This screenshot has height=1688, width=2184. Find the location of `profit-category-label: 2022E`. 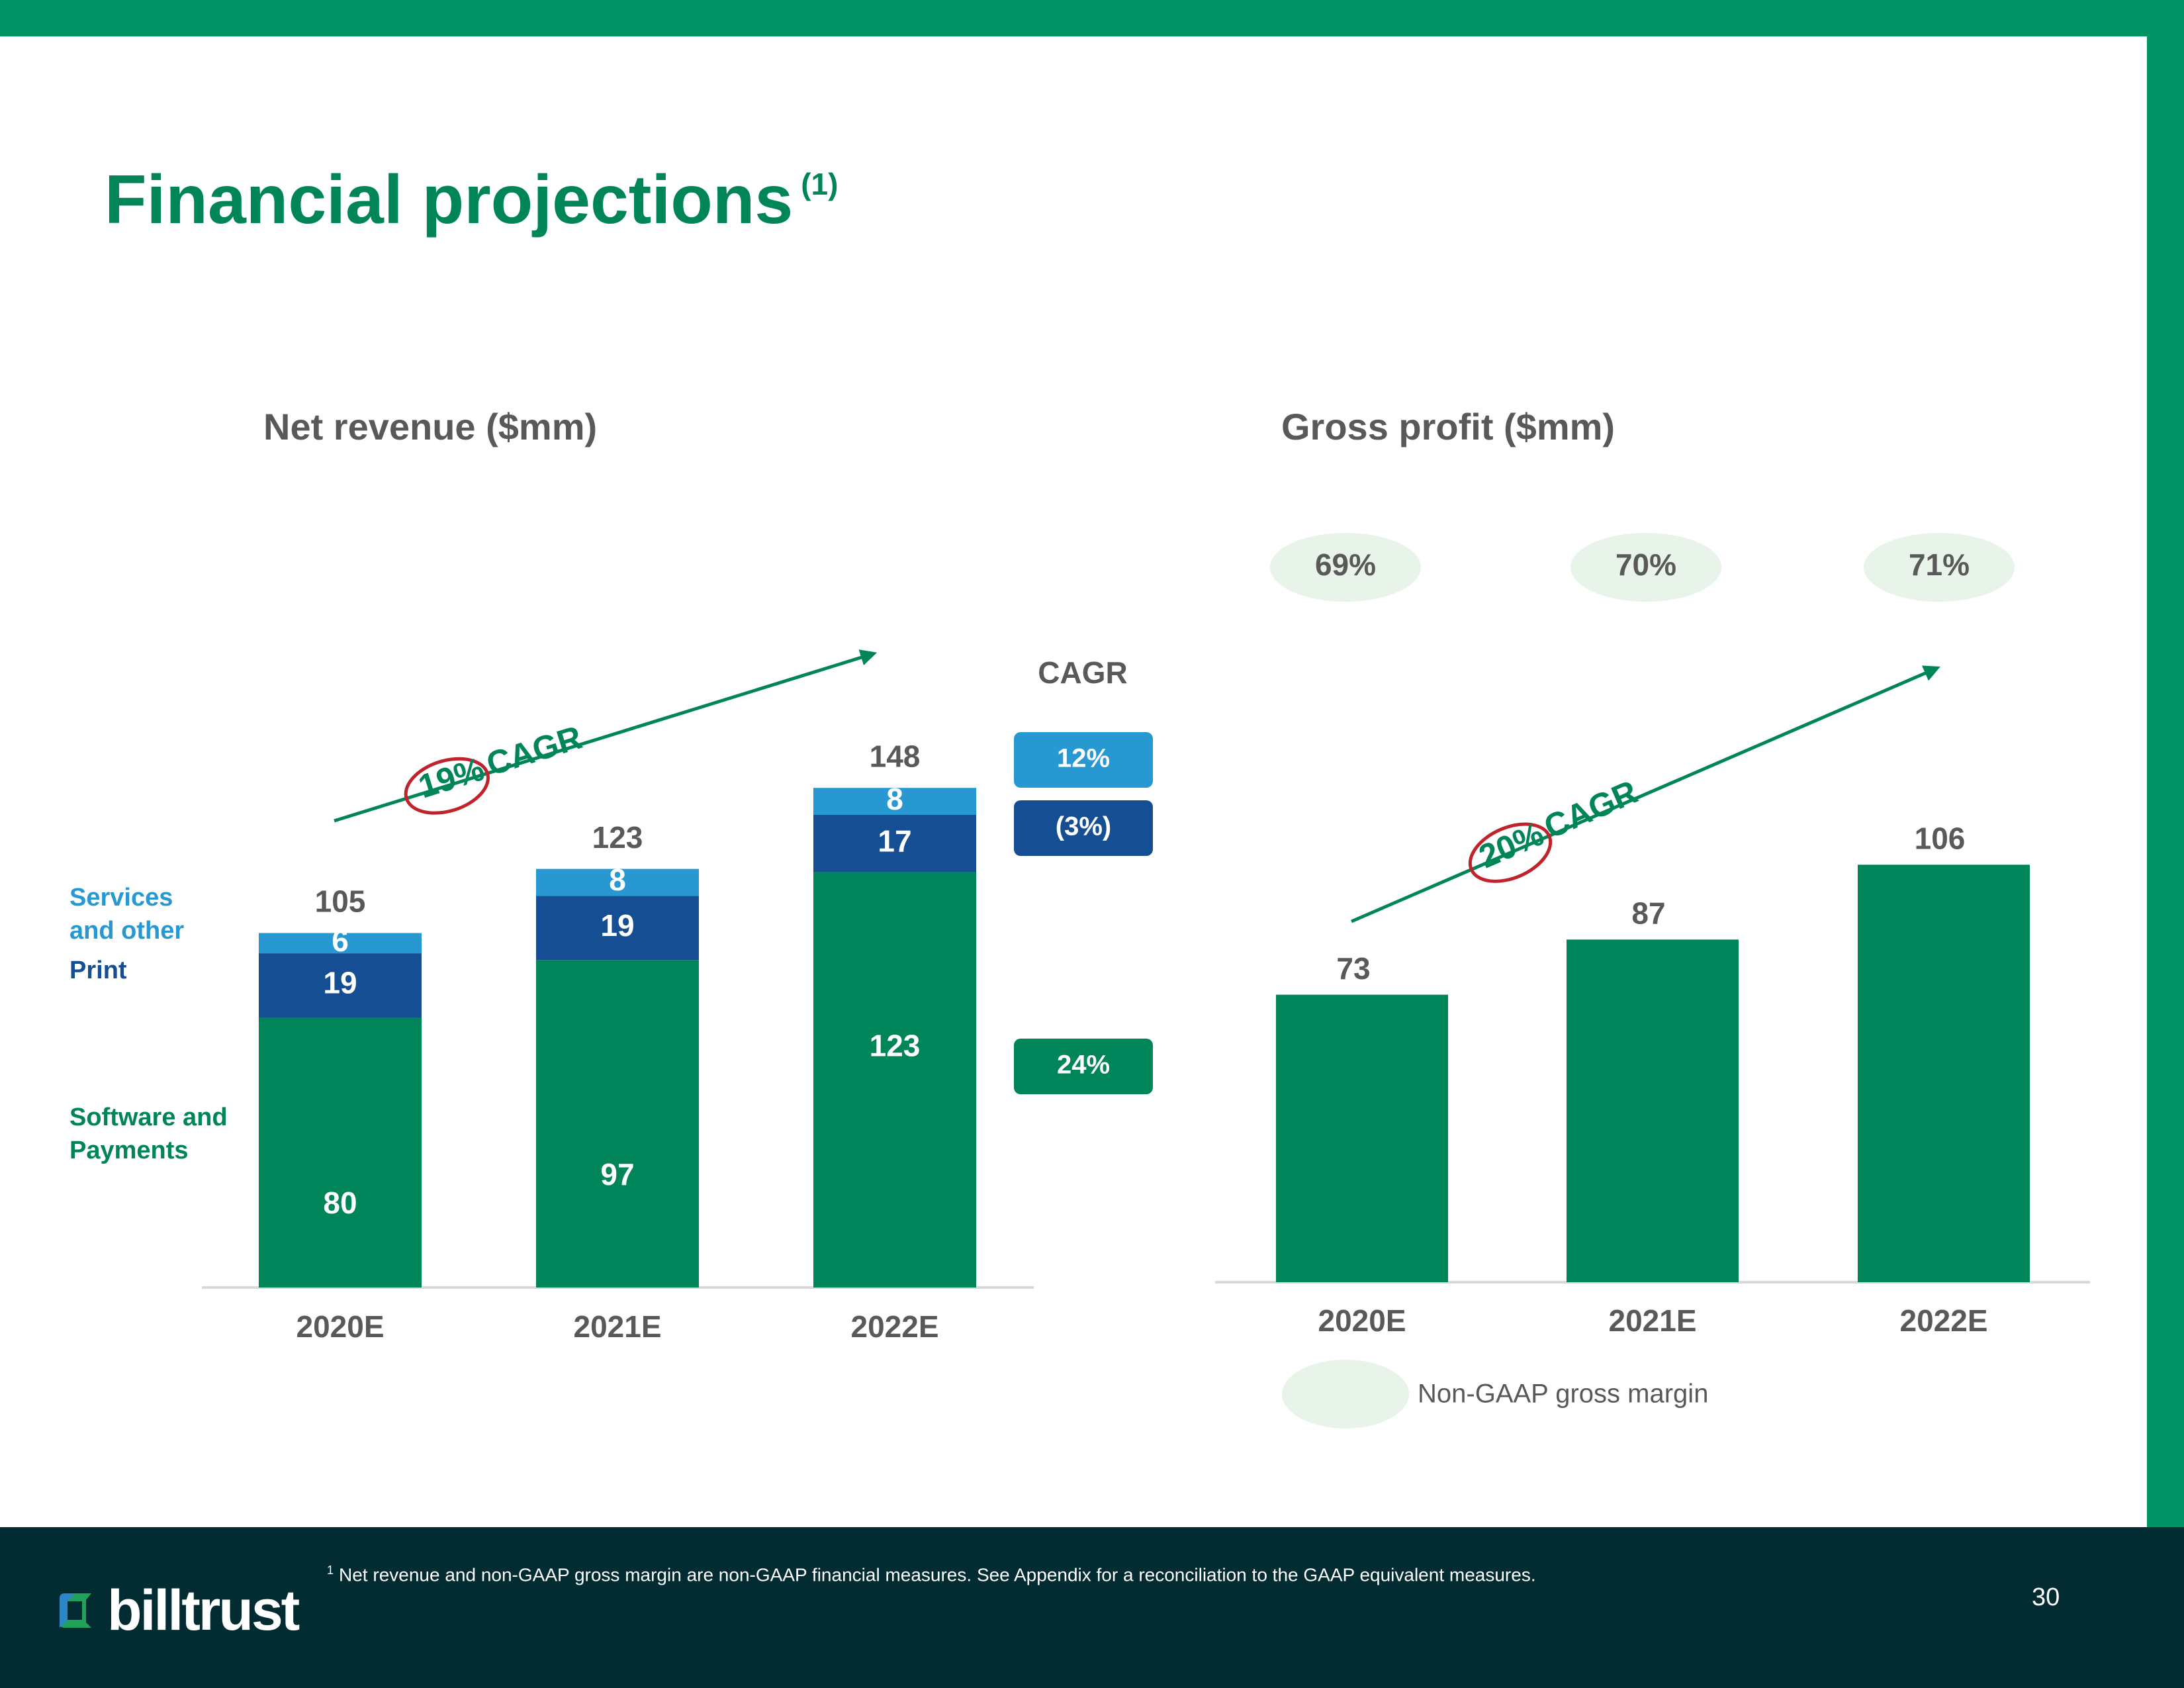

profit-category-label: 2022E is located at coordinates (1943, 1320).